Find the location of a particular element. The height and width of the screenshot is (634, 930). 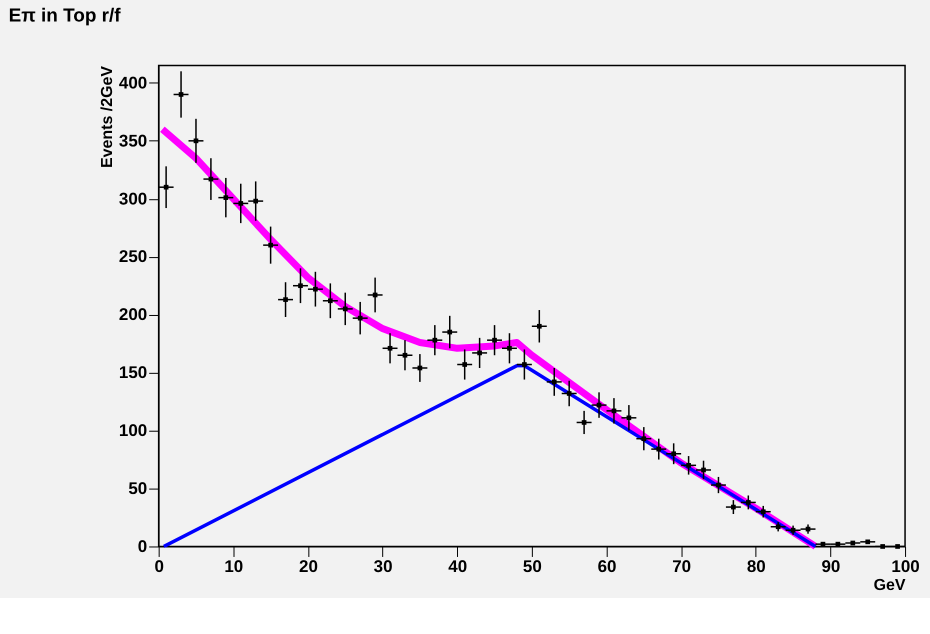

x-tick-label: 100 is located at coordinates (905, 566).